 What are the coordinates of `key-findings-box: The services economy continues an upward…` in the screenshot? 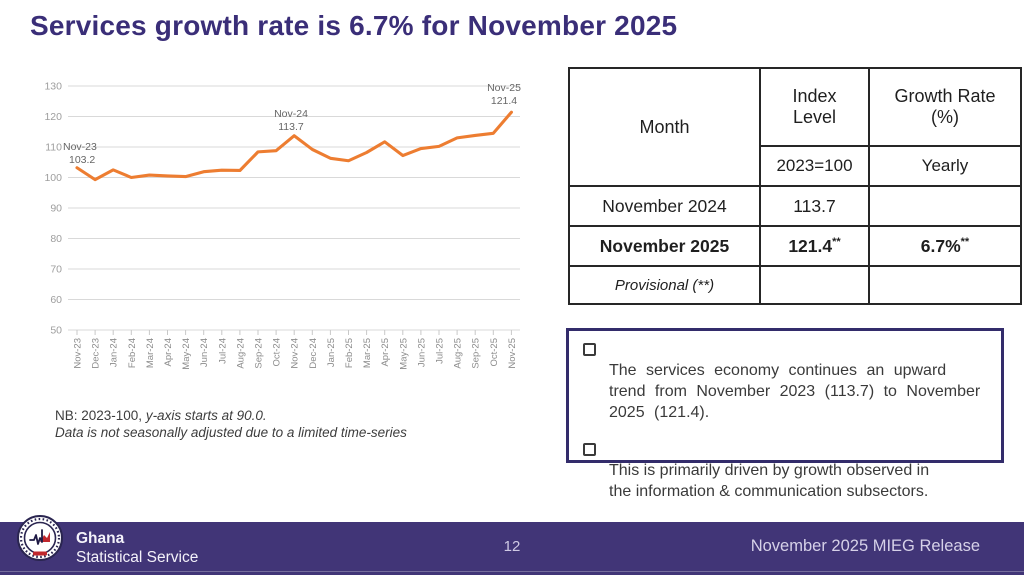 It's located at (785, 414).